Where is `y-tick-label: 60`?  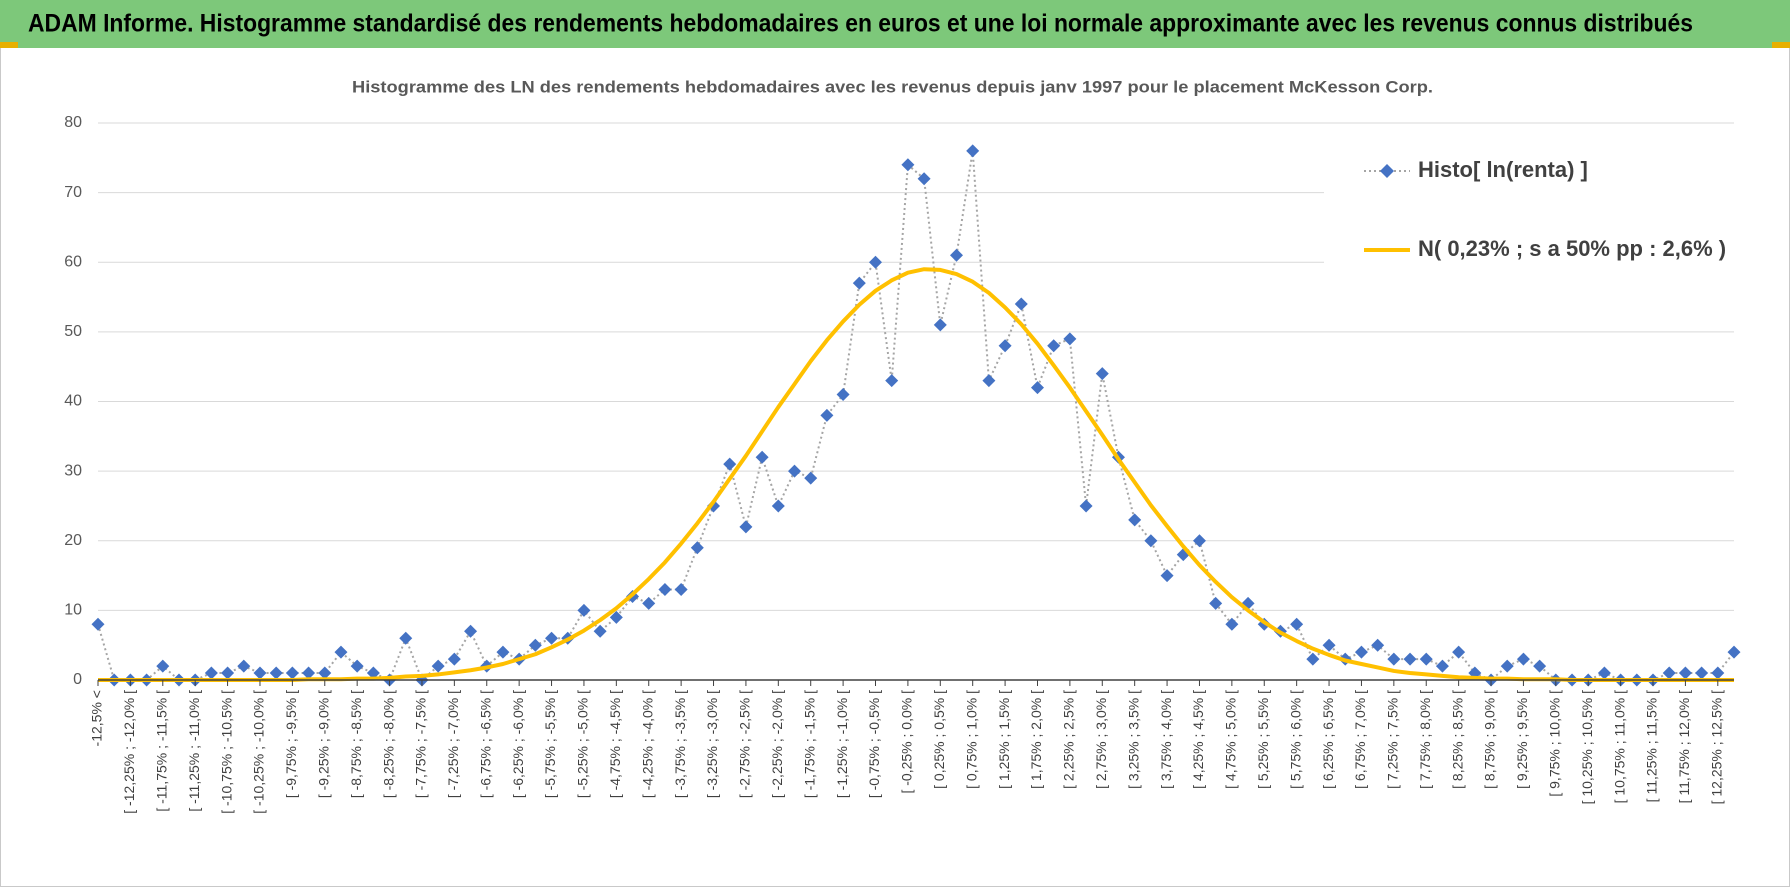
y-tick-label: 60 is located at coordinates (73, 261).